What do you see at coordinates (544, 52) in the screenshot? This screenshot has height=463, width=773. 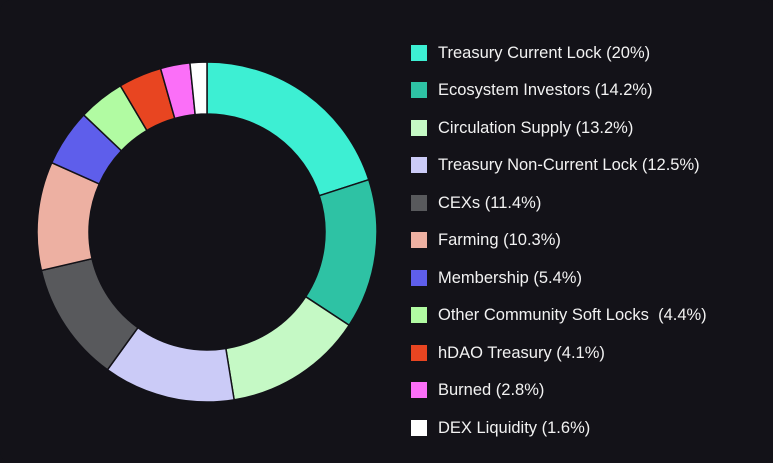 I see `legend-label: Treasury Current Lock (20%)` at bounding box center [544, 52].